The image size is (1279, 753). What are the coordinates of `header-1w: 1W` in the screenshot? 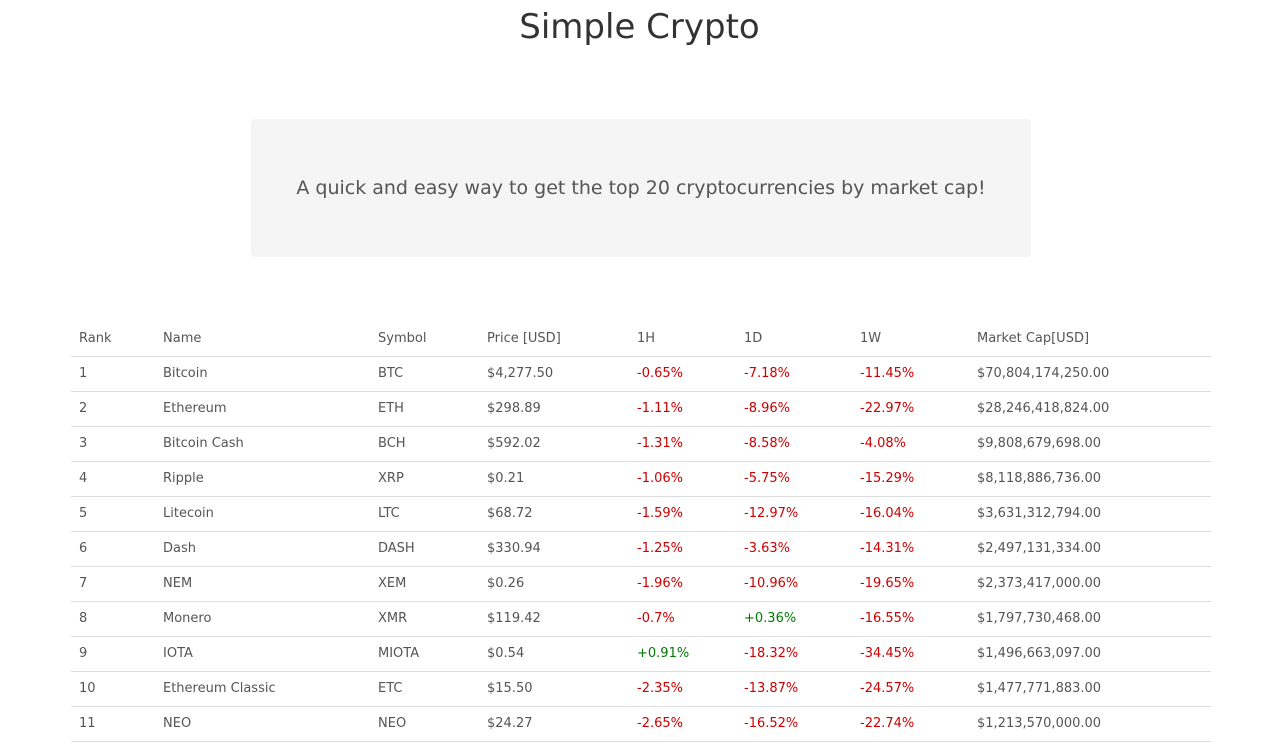 It's located at (910, 339).